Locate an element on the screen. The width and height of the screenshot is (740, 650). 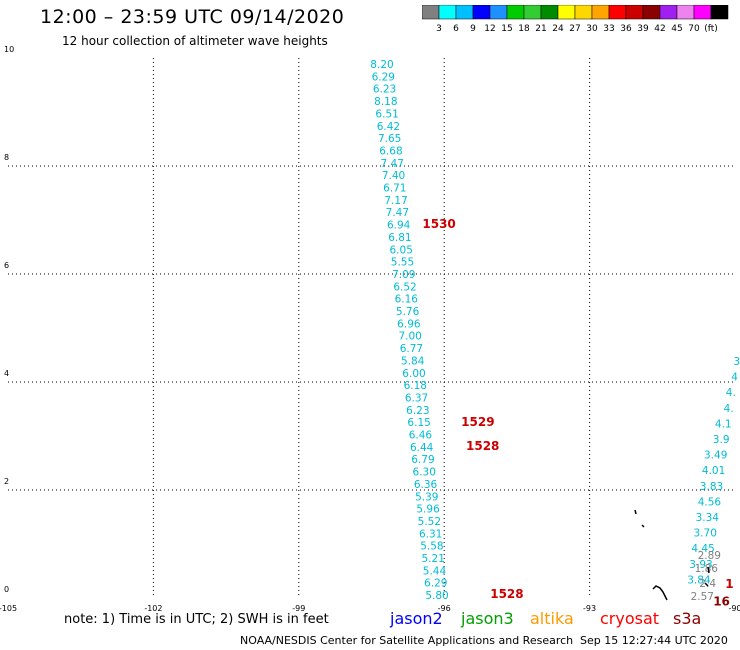
wave-height-label: 3 is located at coordinates (736, 362).